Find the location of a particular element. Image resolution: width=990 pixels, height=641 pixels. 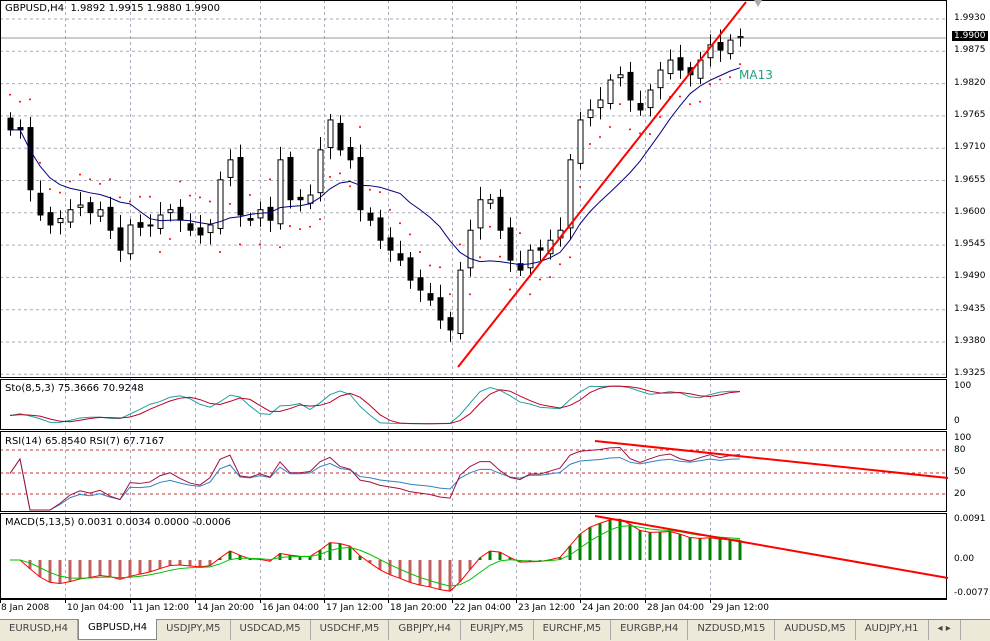

tab-eurgbp-h4: EURGBP,H4 is located at coordinates (649, 630).